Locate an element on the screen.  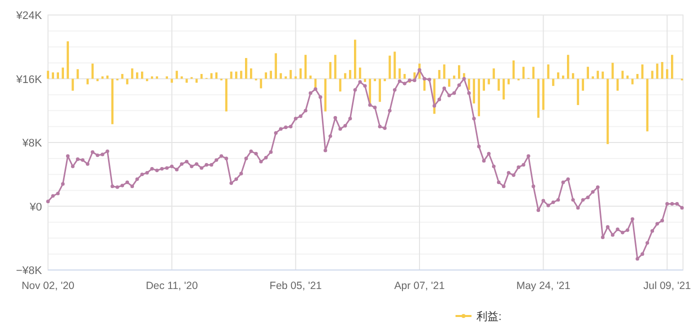
legend: 利益: is located at coordinates (479, 317).